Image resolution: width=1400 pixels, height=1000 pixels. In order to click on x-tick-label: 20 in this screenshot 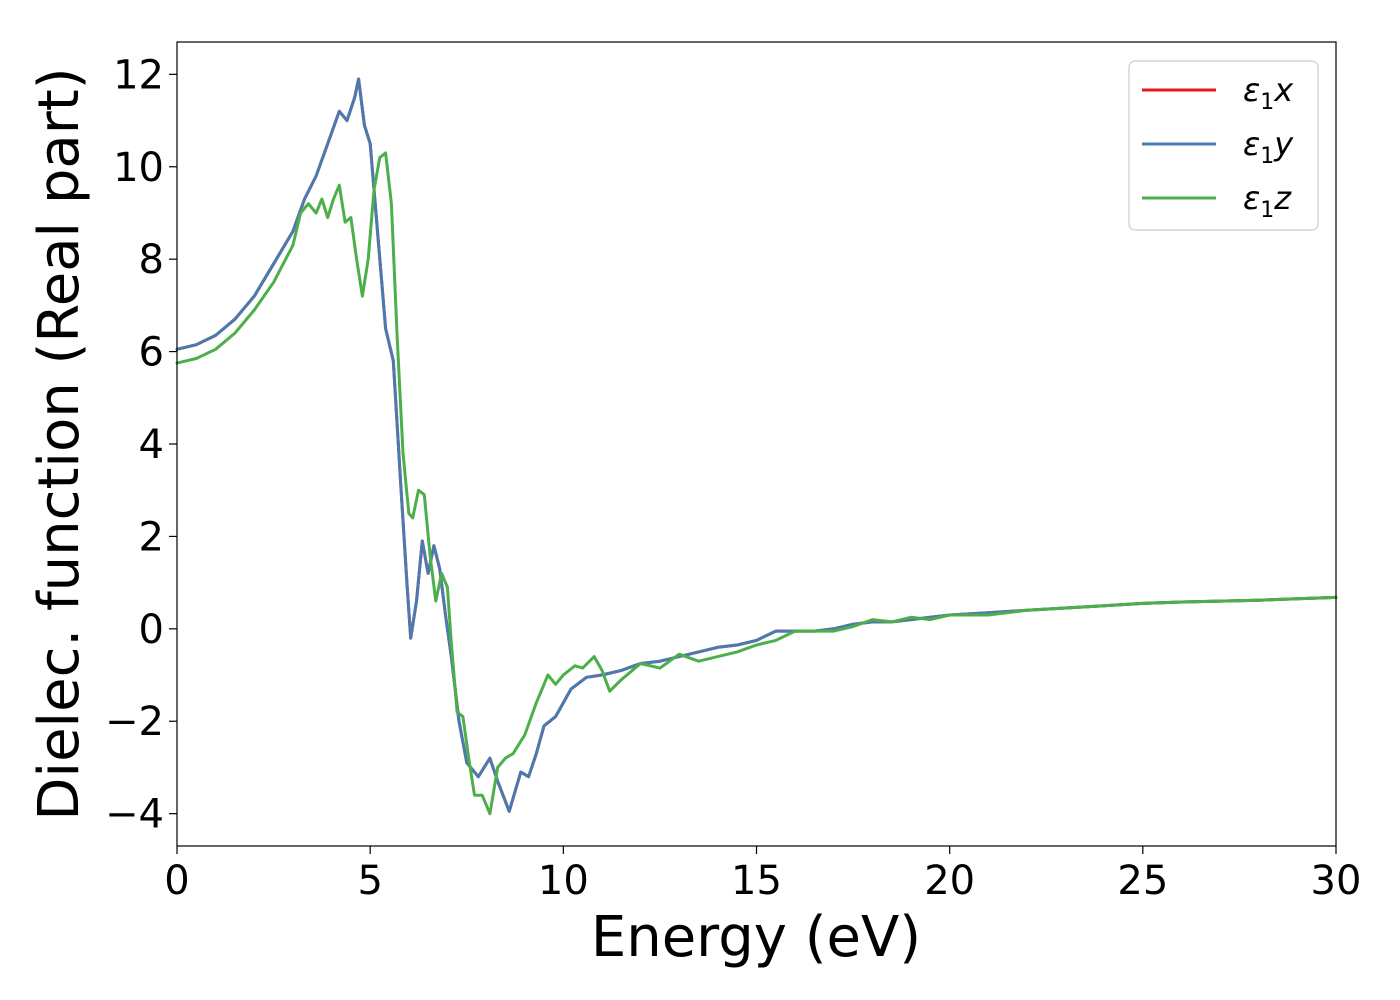, I will do `click(949, 881)`.